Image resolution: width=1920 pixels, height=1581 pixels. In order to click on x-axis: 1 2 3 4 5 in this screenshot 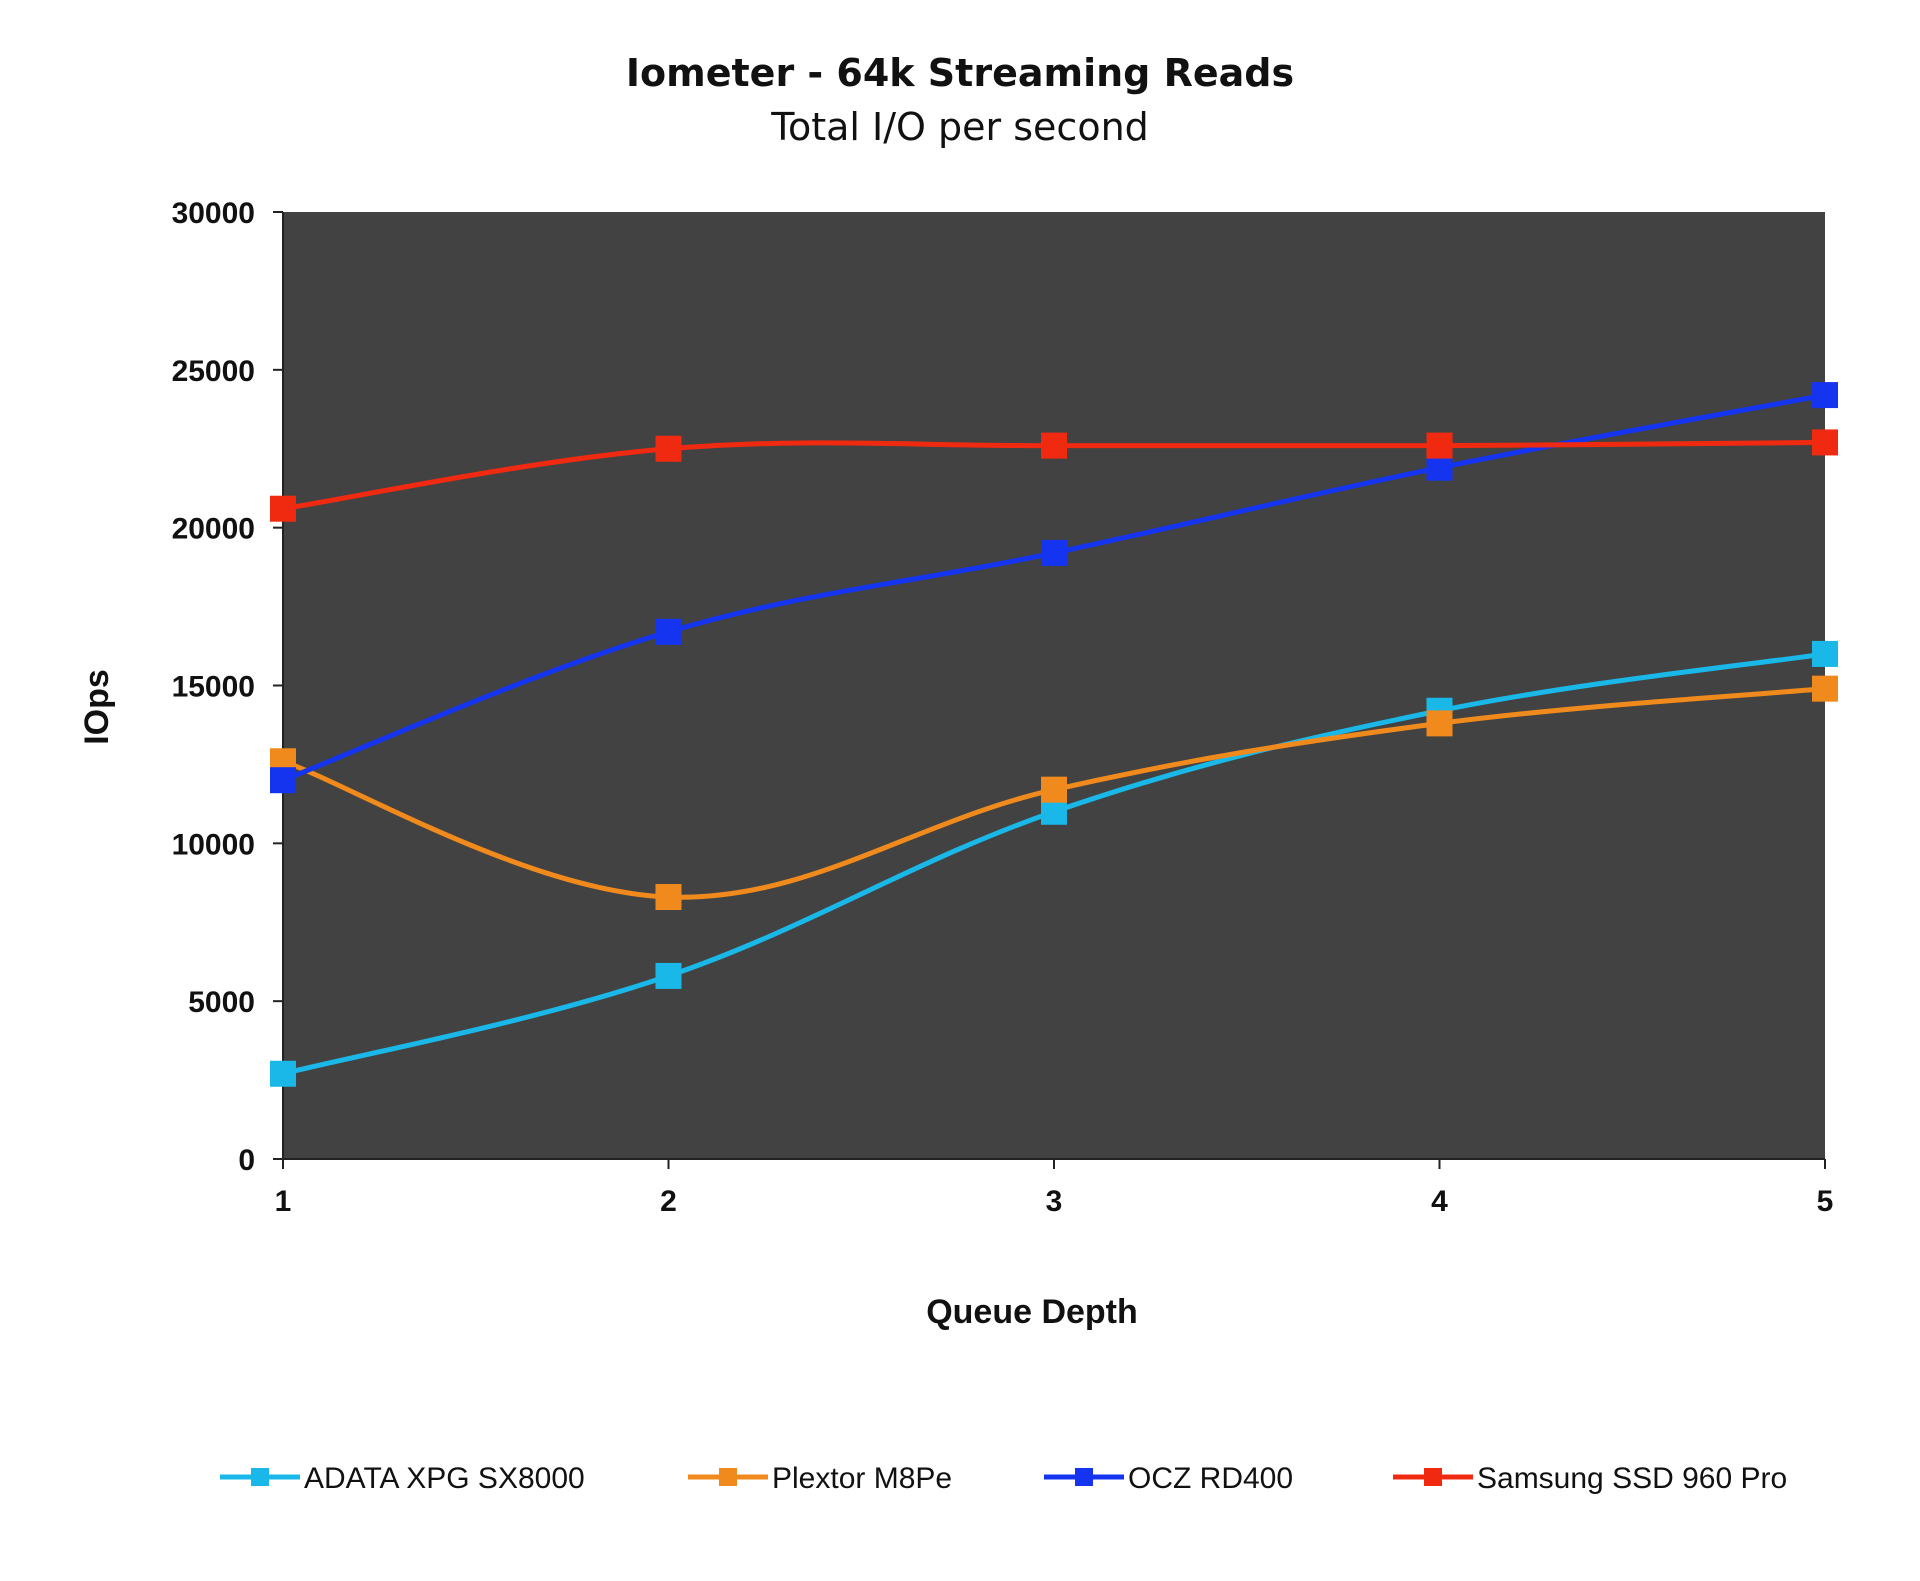, I will do `click(1054, 1188)`.